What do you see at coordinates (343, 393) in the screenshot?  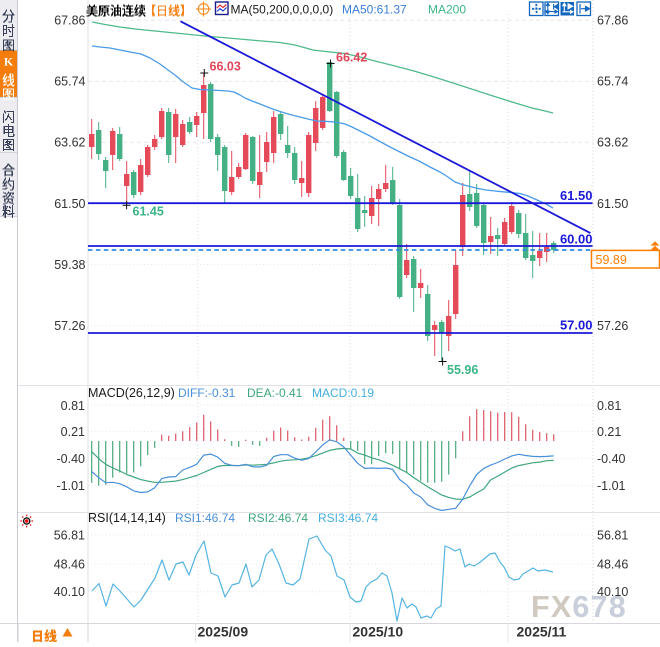 I see `svg-text: MACD:0.19` at bounding box center [343, 393].